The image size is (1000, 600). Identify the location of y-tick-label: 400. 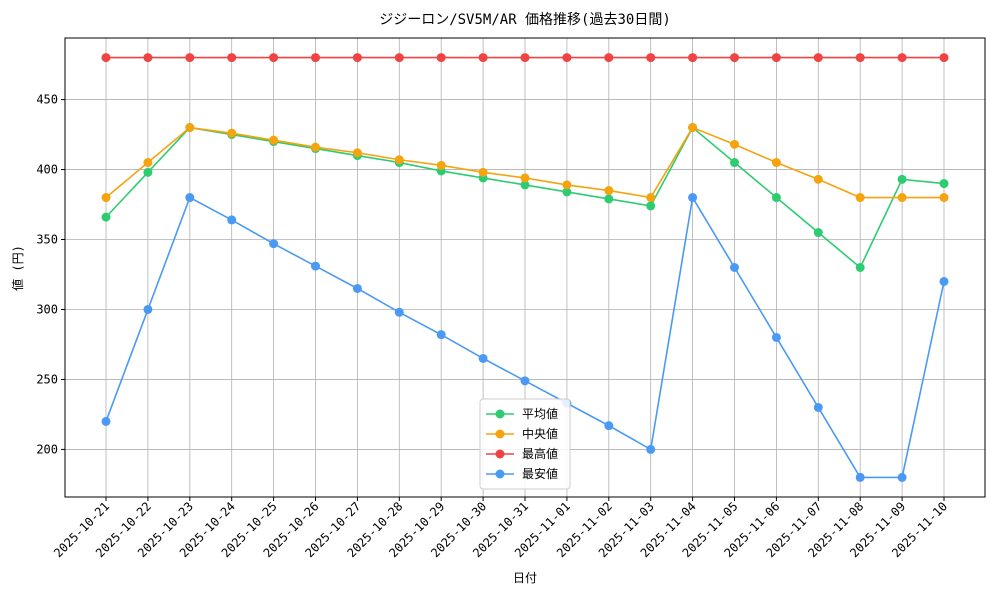
(47, 170).